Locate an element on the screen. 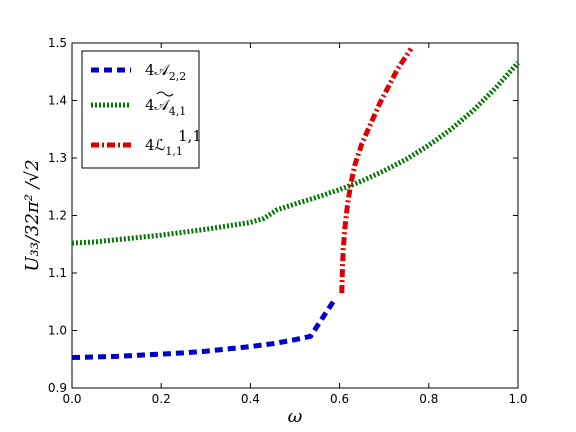 The width and height of the screenshot is (576, 432). x-tick-label: 1.0 is located at coordinates (517, 399).